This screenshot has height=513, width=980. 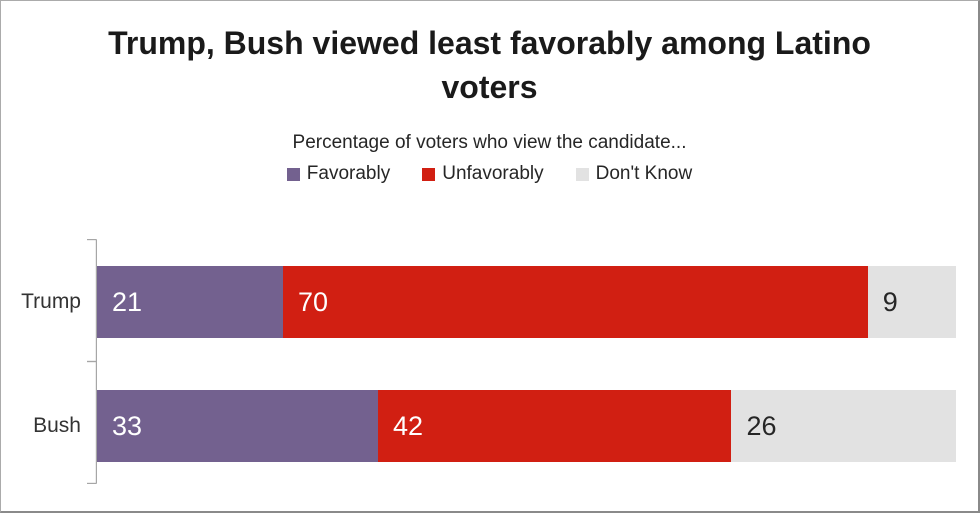 What do you see at coordinates (493, 173) in the screenshot?
I see `legend-label-unfavorably: Unfavorably` at bounding box center [493, 173].